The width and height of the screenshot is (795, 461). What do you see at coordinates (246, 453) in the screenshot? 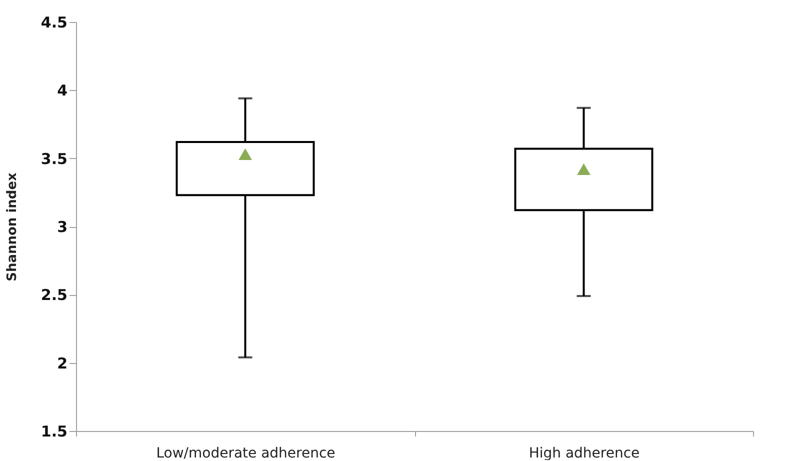
I see `x-tick-label: Low/moderate adherence` at bounding box center [246, 453].